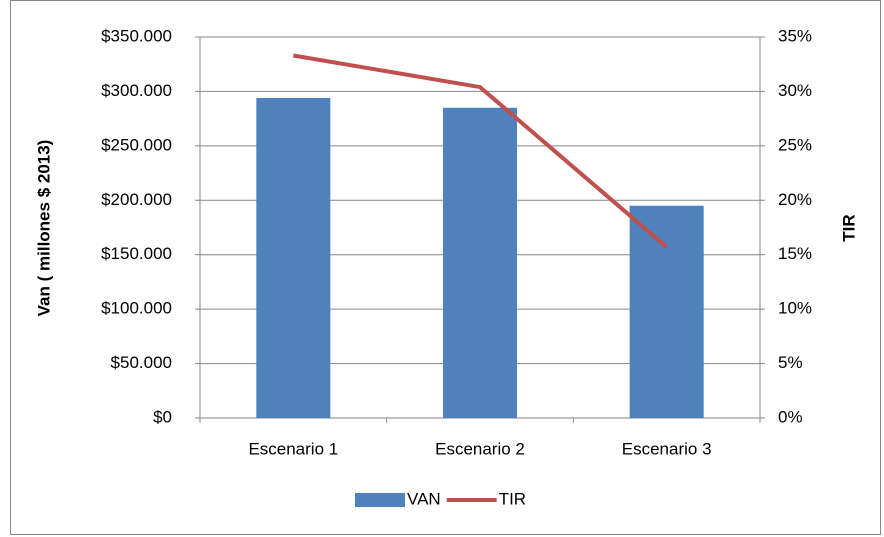 Image resolution: width=884 pixels, height=537 pixels. Describe the element at coordinates (795, 199) in the screenshot. I see `y2-tick-label: 20%` at that location.